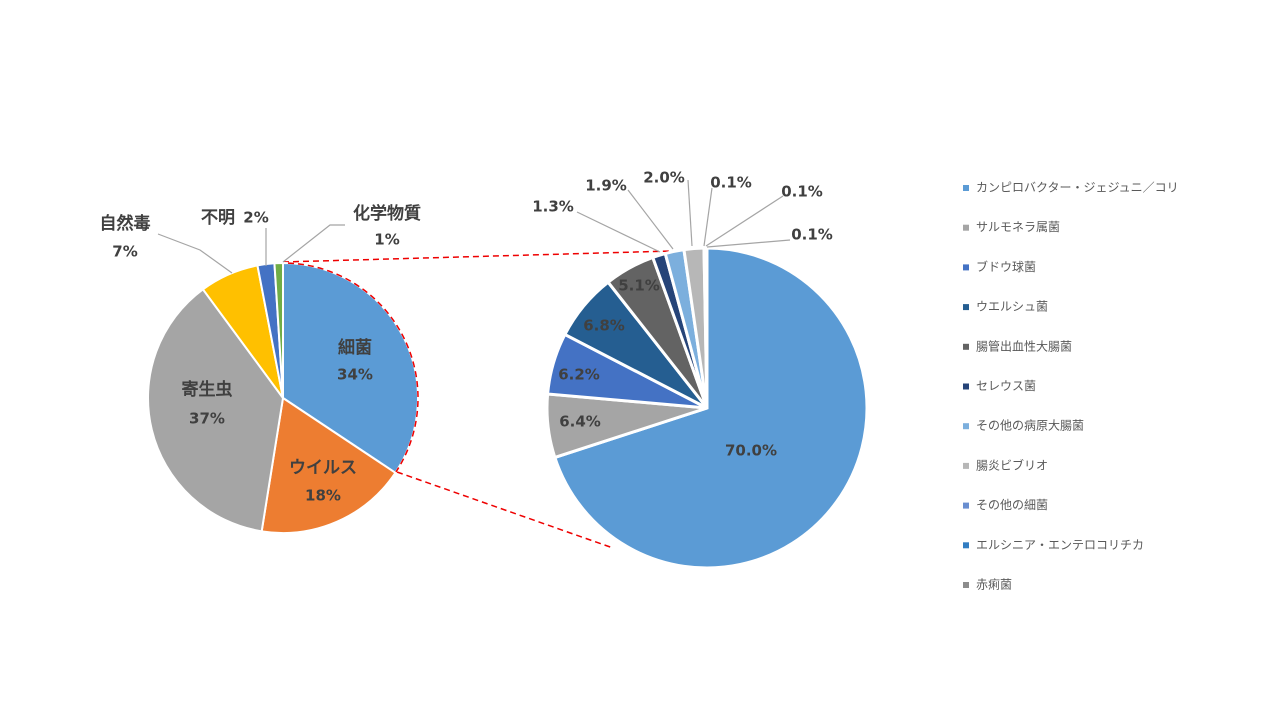 The image size is (1280, 724). What do you see at coordinates (604, 326) in the screenshot?
I see `data-label: 6.8%` at bounding box center [604, 326].